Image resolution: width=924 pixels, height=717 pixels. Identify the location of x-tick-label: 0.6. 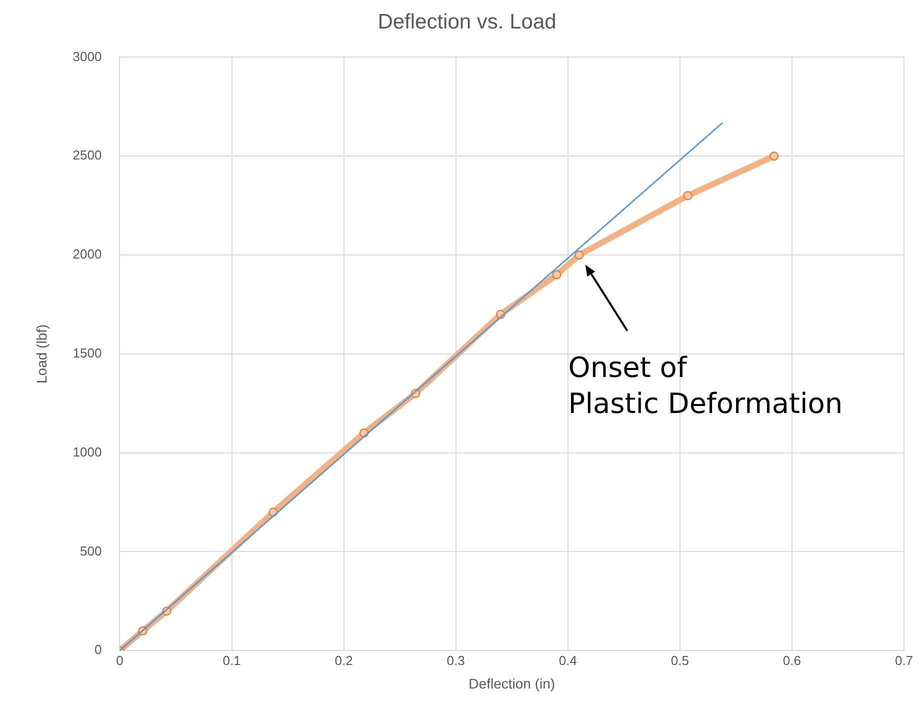
(791, 660).